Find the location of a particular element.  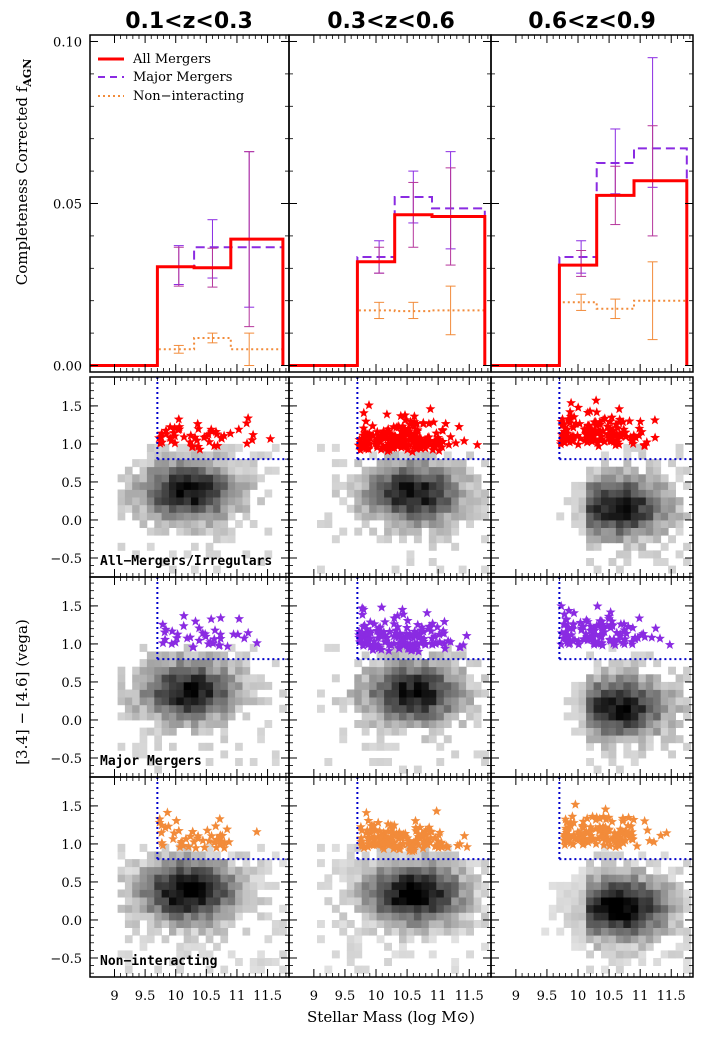

agn-star-row3-col1 is located at coordinates (161, 832).